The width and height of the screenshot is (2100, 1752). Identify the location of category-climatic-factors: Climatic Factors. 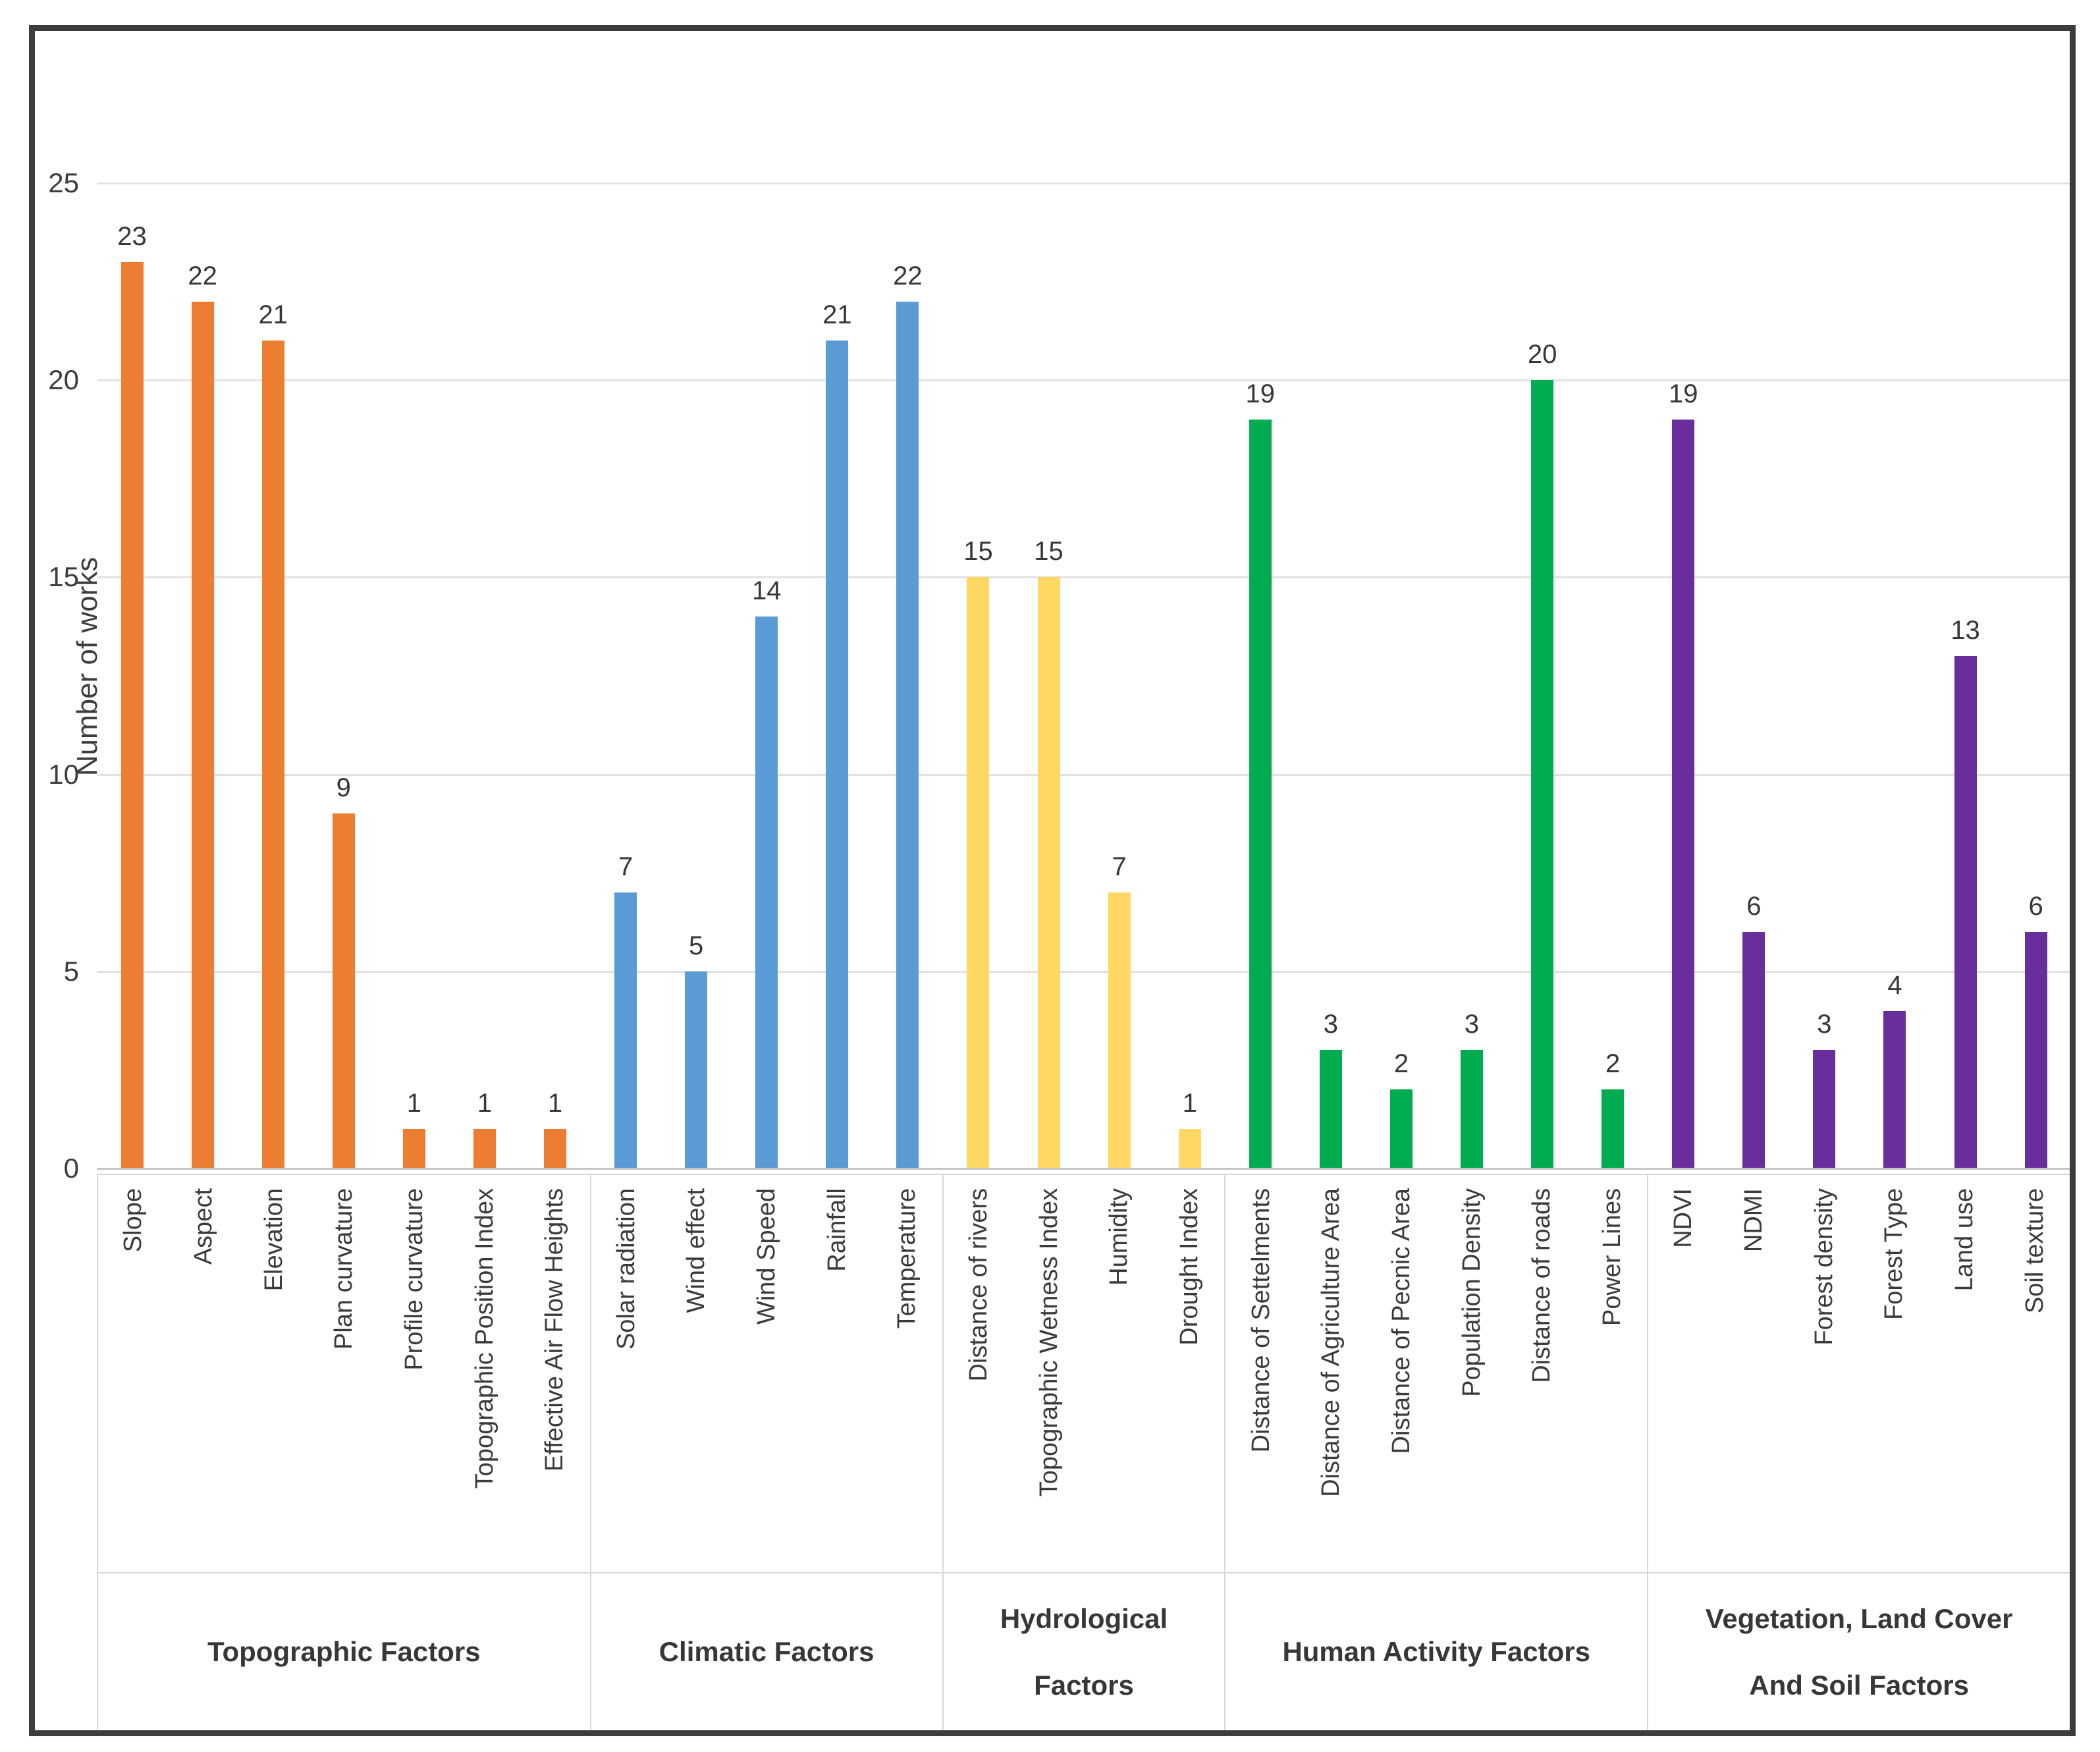
(767, 1652).